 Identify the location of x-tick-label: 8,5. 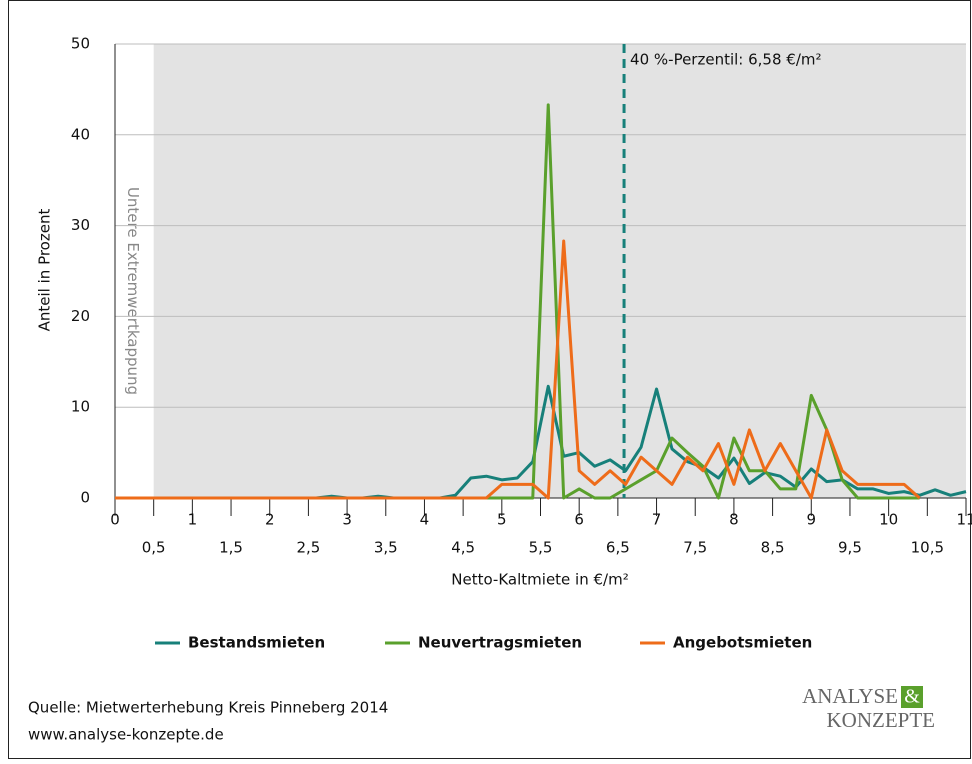
(773, 548).